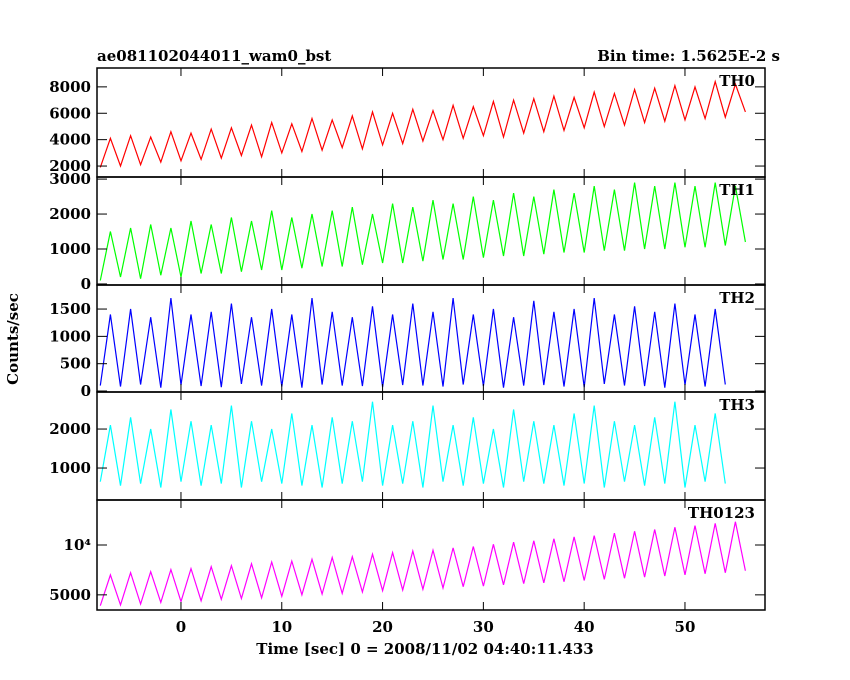 This screenshot has width=850, height=680. I want to click on series-label: TH1, so click(737, 190).